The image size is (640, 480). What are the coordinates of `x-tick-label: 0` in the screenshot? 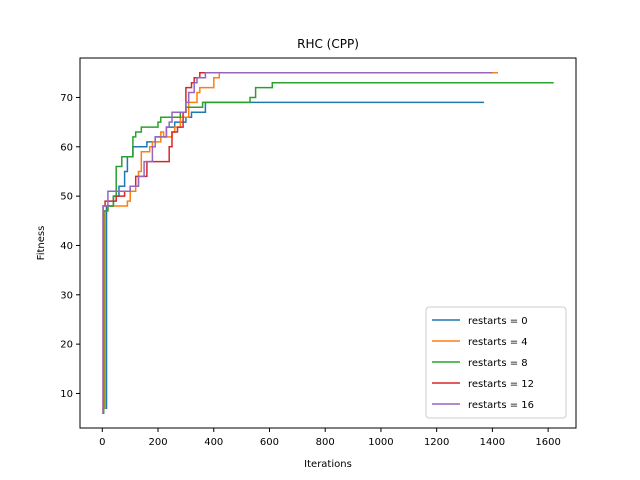 It's located at (102, 442).